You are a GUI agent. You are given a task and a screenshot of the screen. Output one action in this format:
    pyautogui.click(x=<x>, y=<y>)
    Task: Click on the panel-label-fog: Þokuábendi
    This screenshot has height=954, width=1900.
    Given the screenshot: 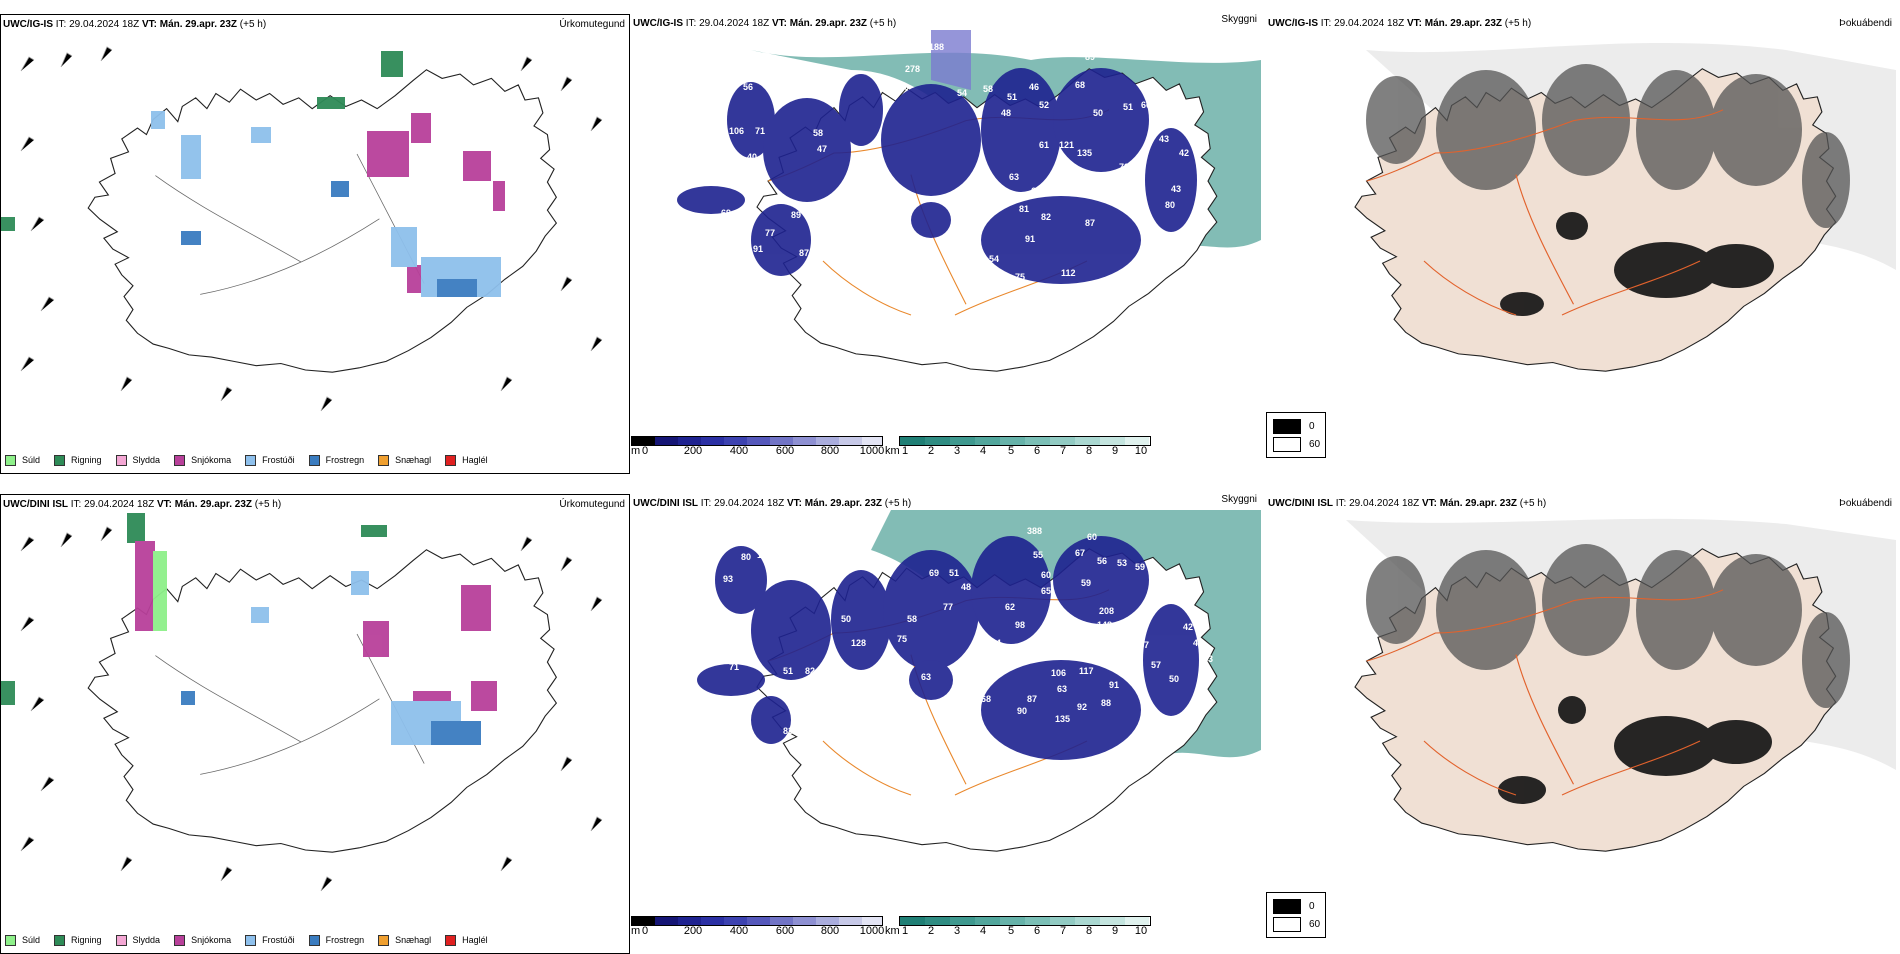 What is the action you would take?
    pyautogui.click(x=1865, y=23)
    